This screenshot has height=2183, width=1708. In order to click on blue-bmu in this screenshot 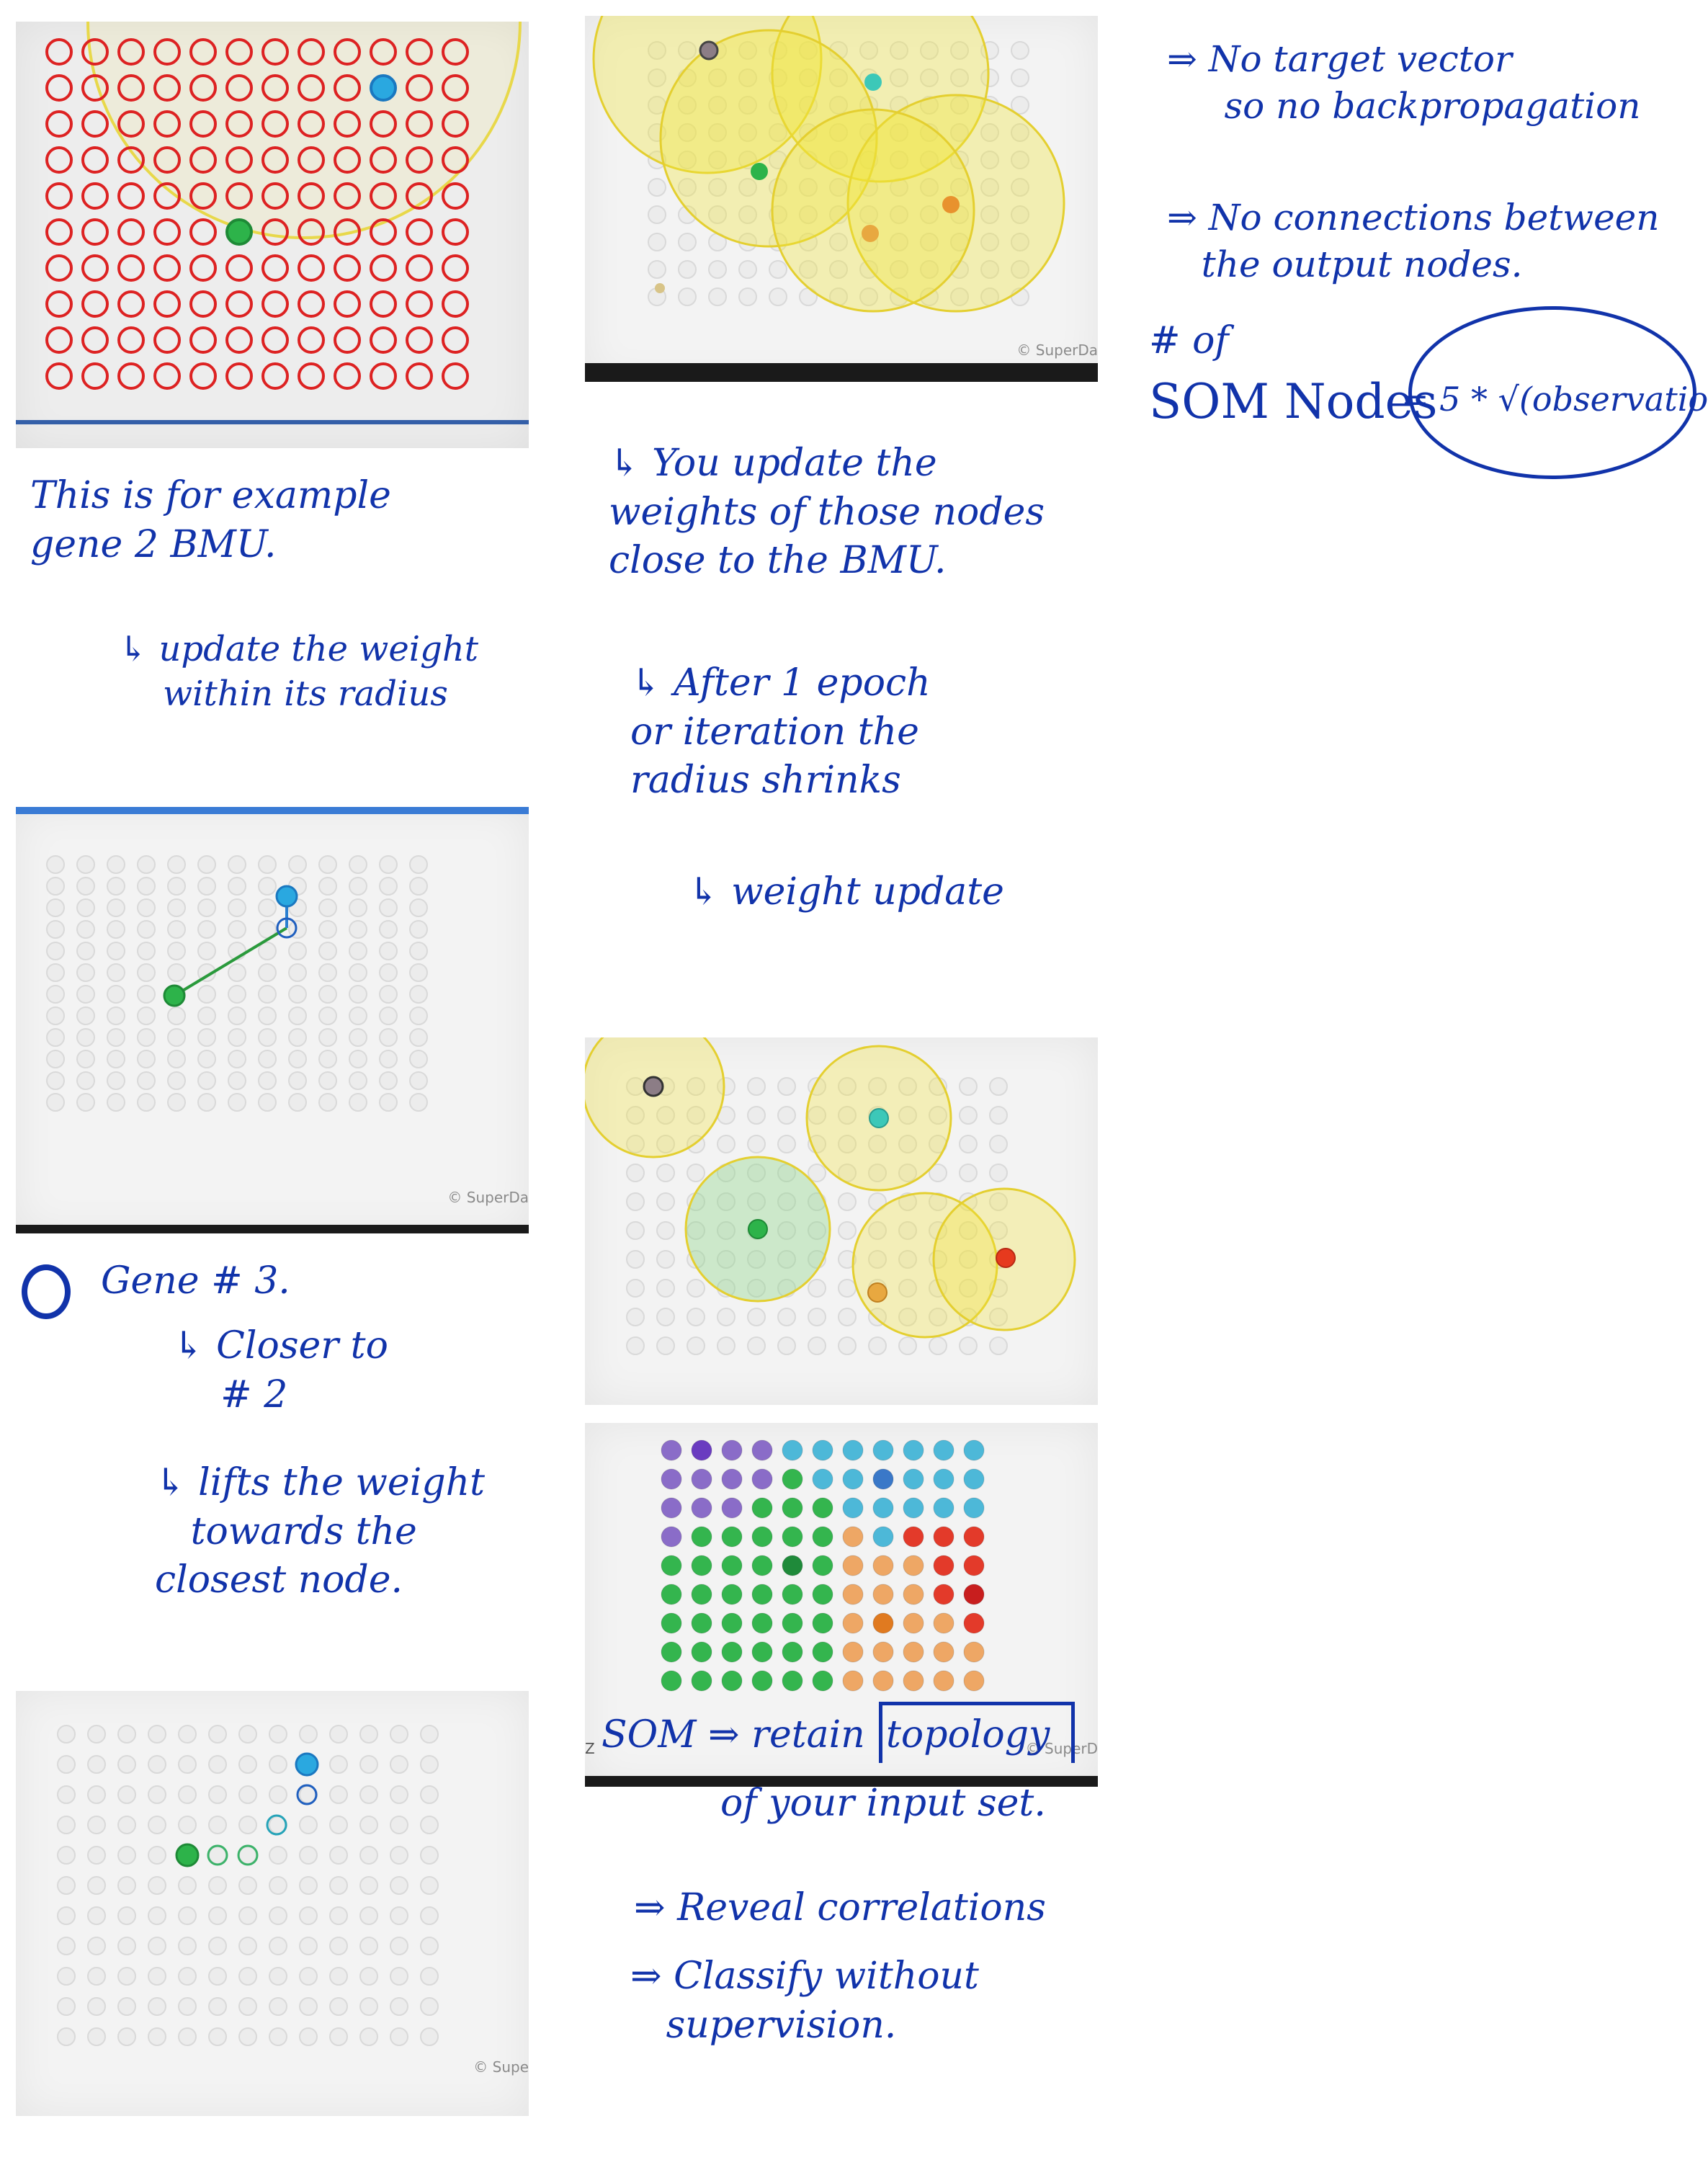, I will do `click(307, 1765)`.